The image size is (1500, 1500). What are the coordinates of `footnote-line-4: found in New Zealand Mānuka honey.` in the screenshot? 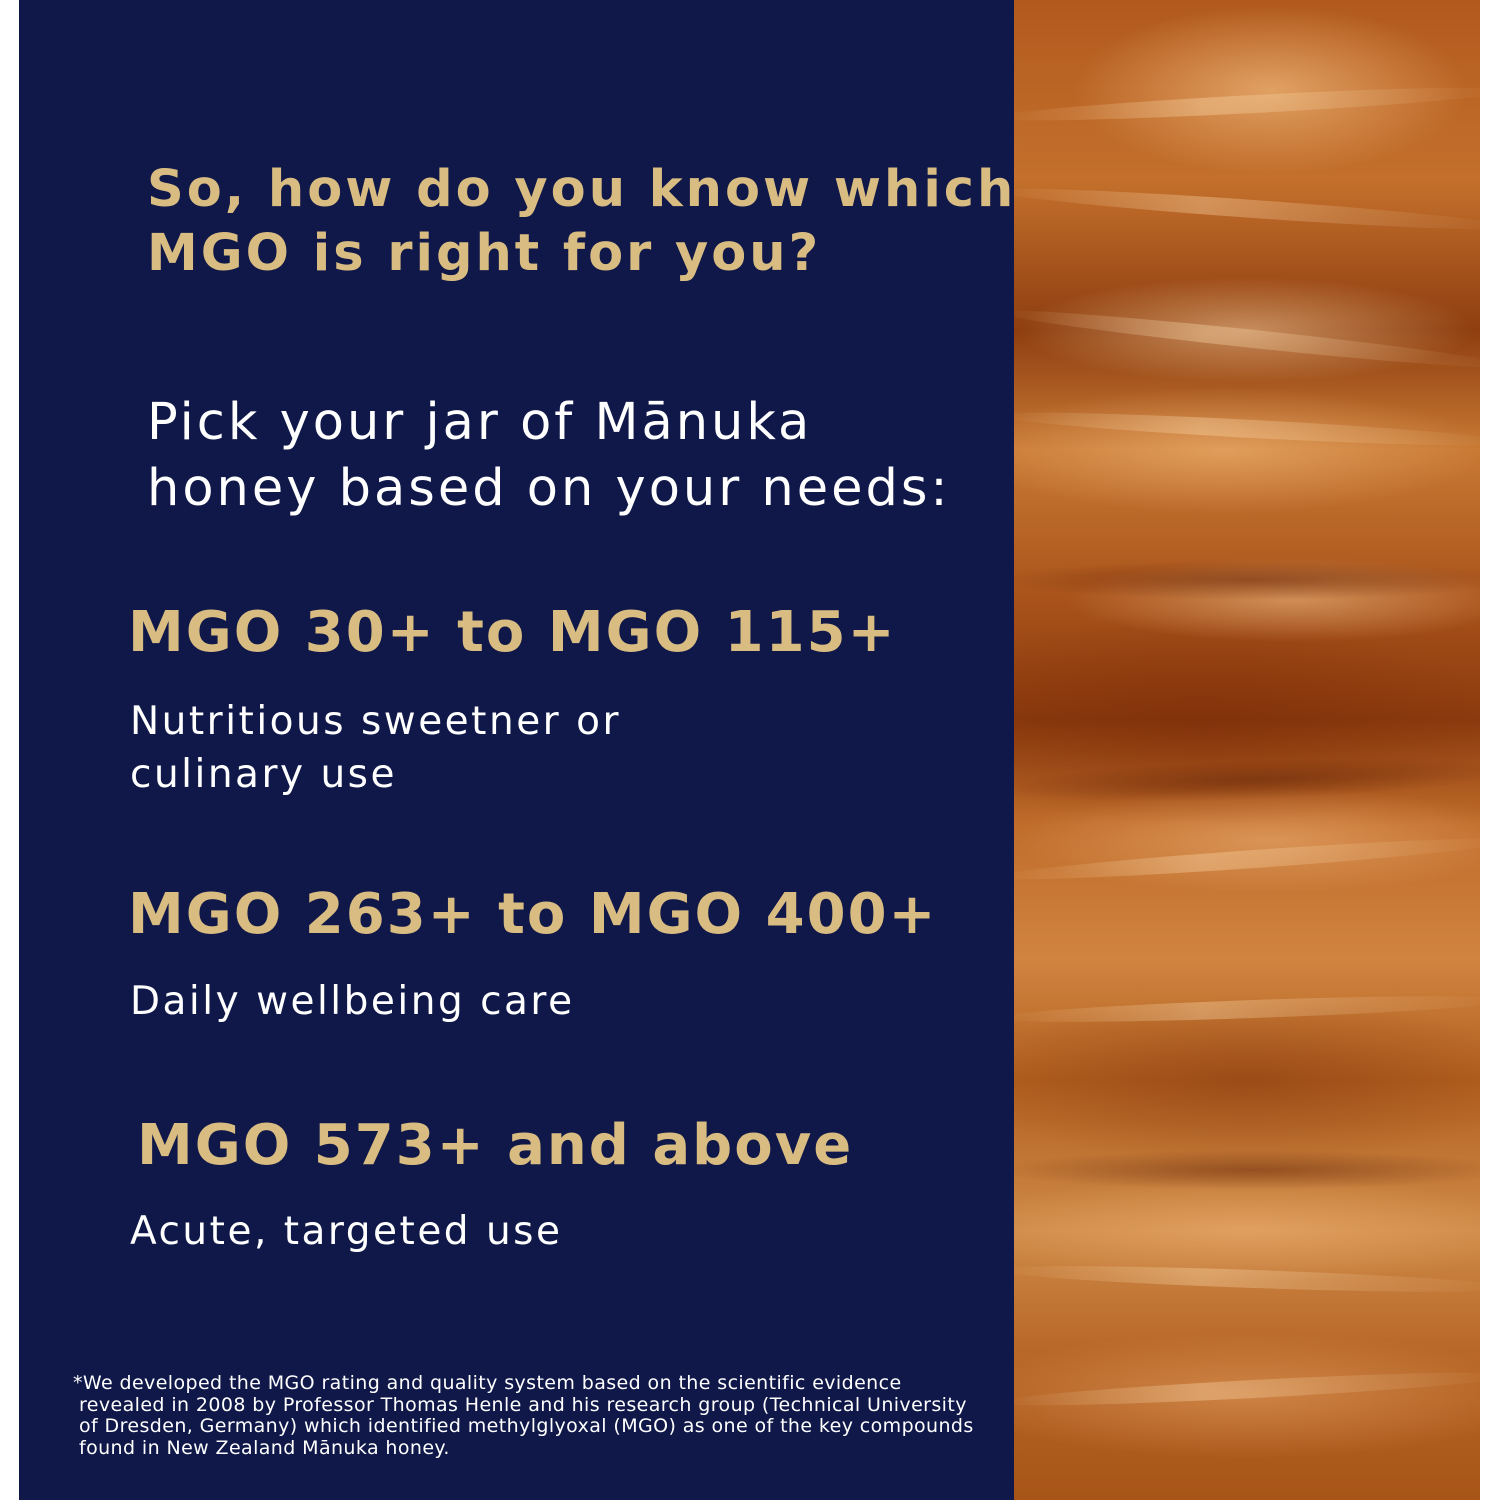 It's located at (264, 1447).